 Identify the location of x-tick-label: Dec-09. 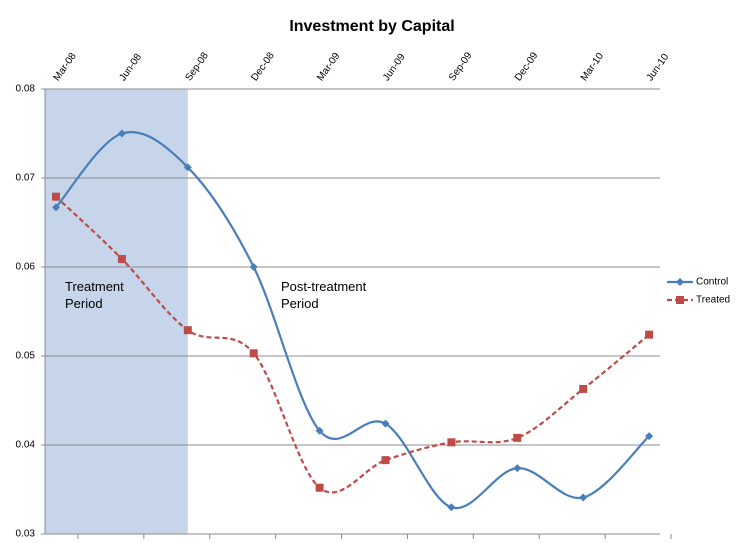
(527, 66).